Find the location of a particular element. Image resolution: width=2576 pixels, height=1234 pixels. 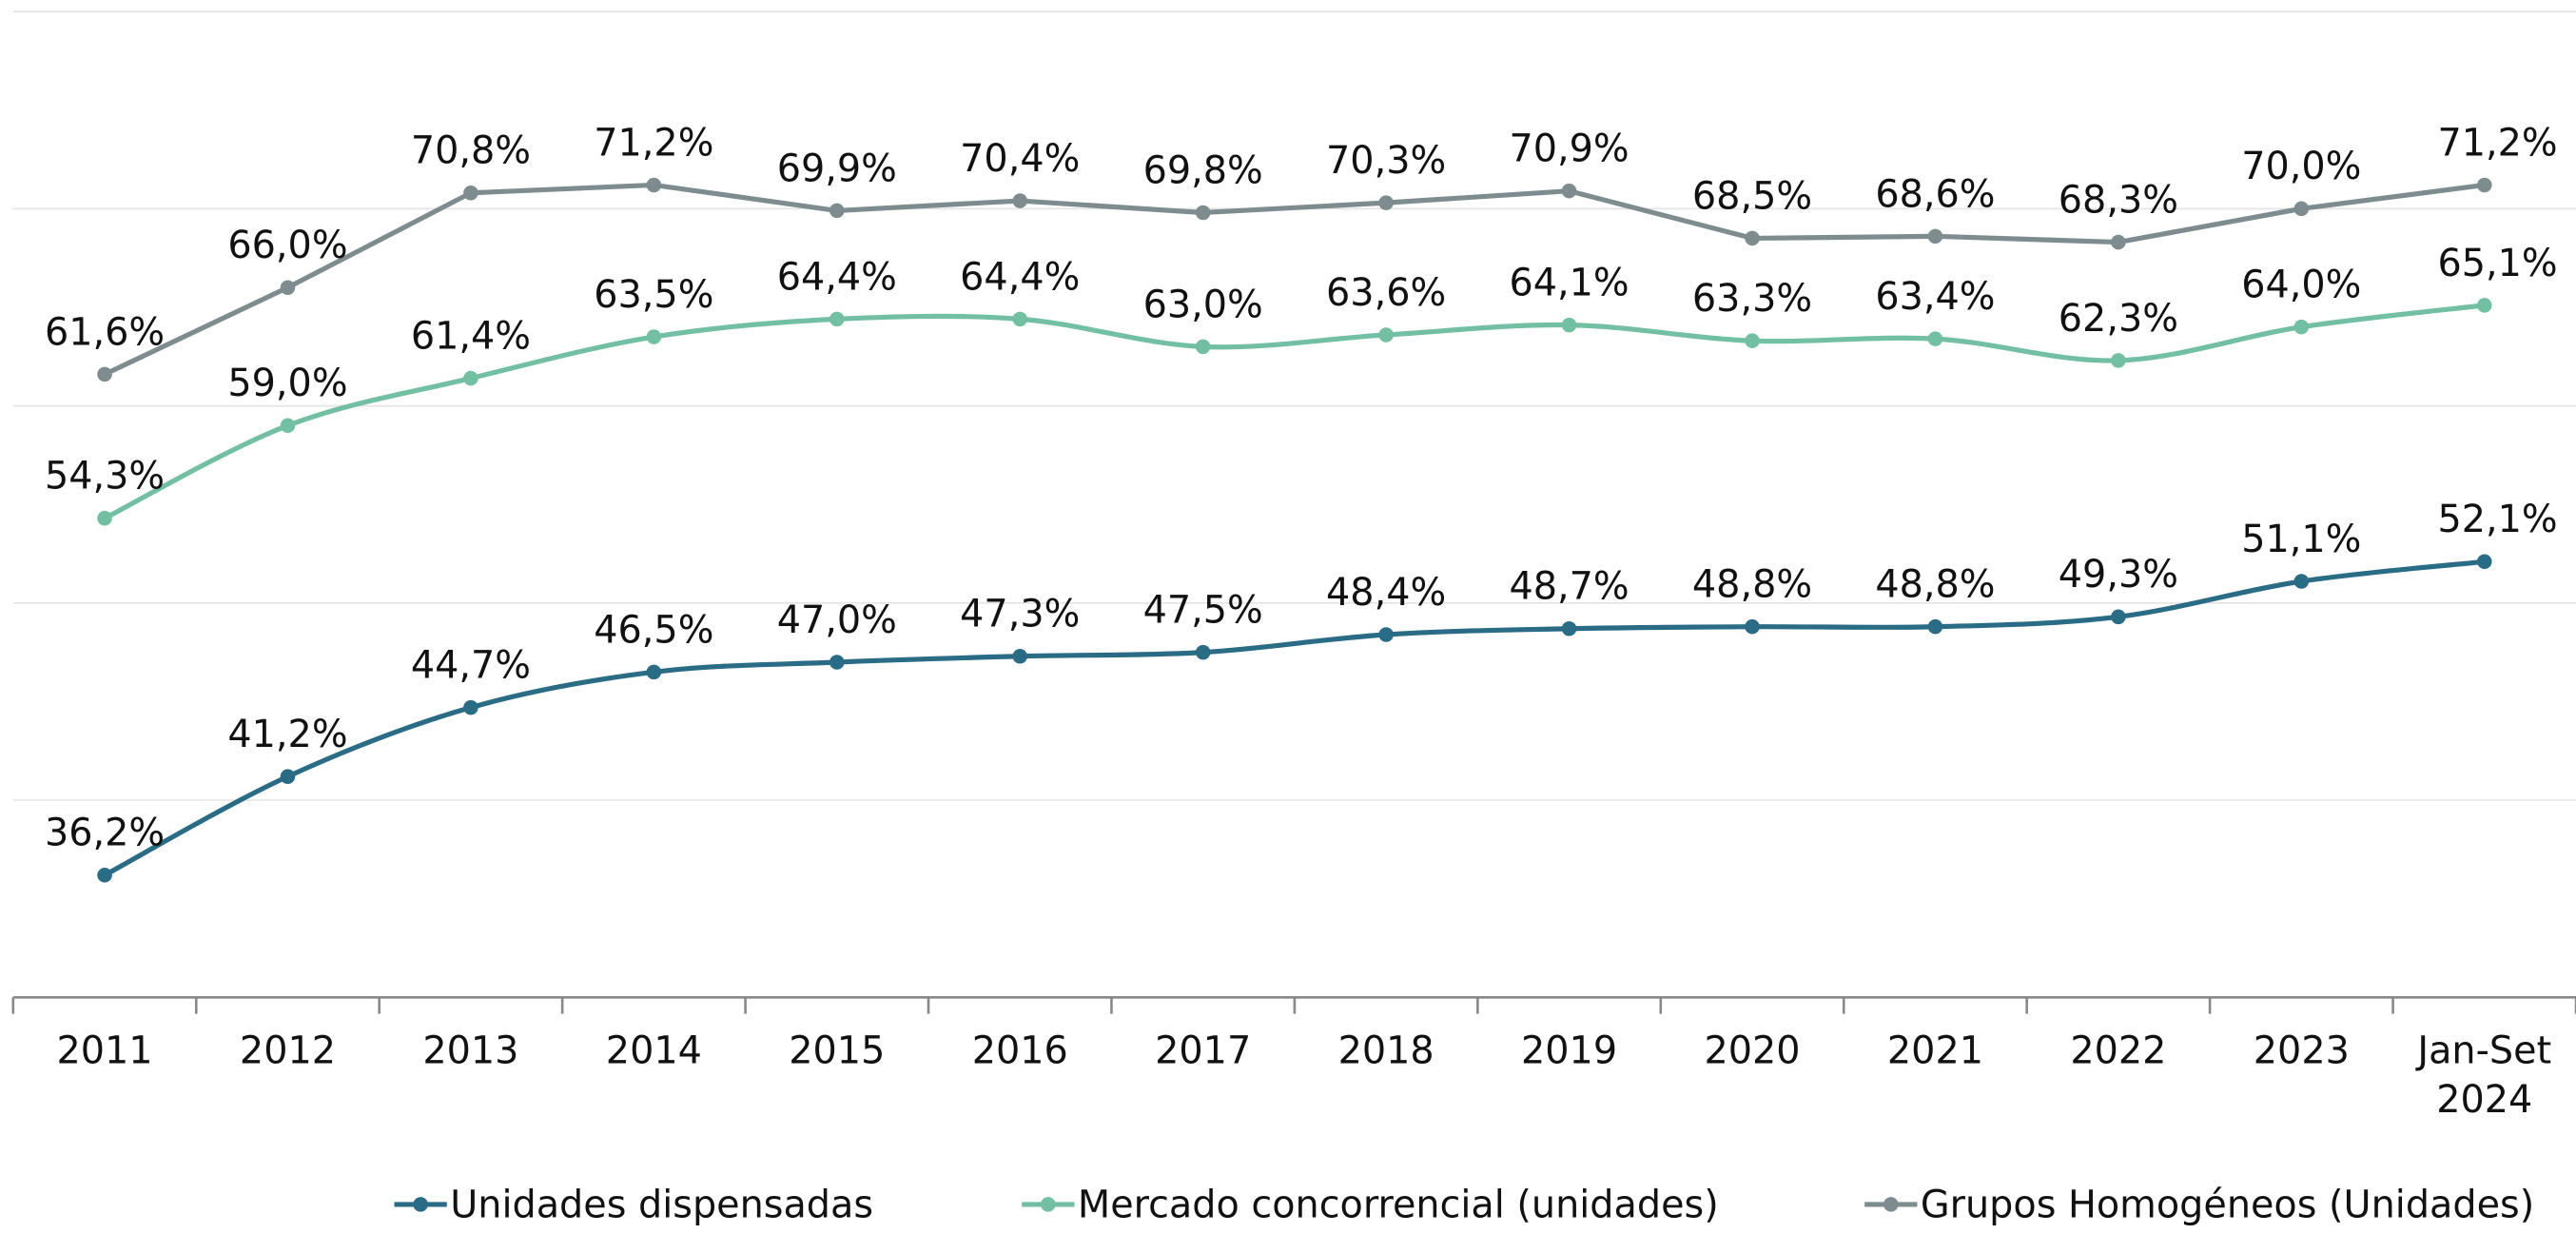

data-label: 68,6% is located at coordinates (1935, 194).